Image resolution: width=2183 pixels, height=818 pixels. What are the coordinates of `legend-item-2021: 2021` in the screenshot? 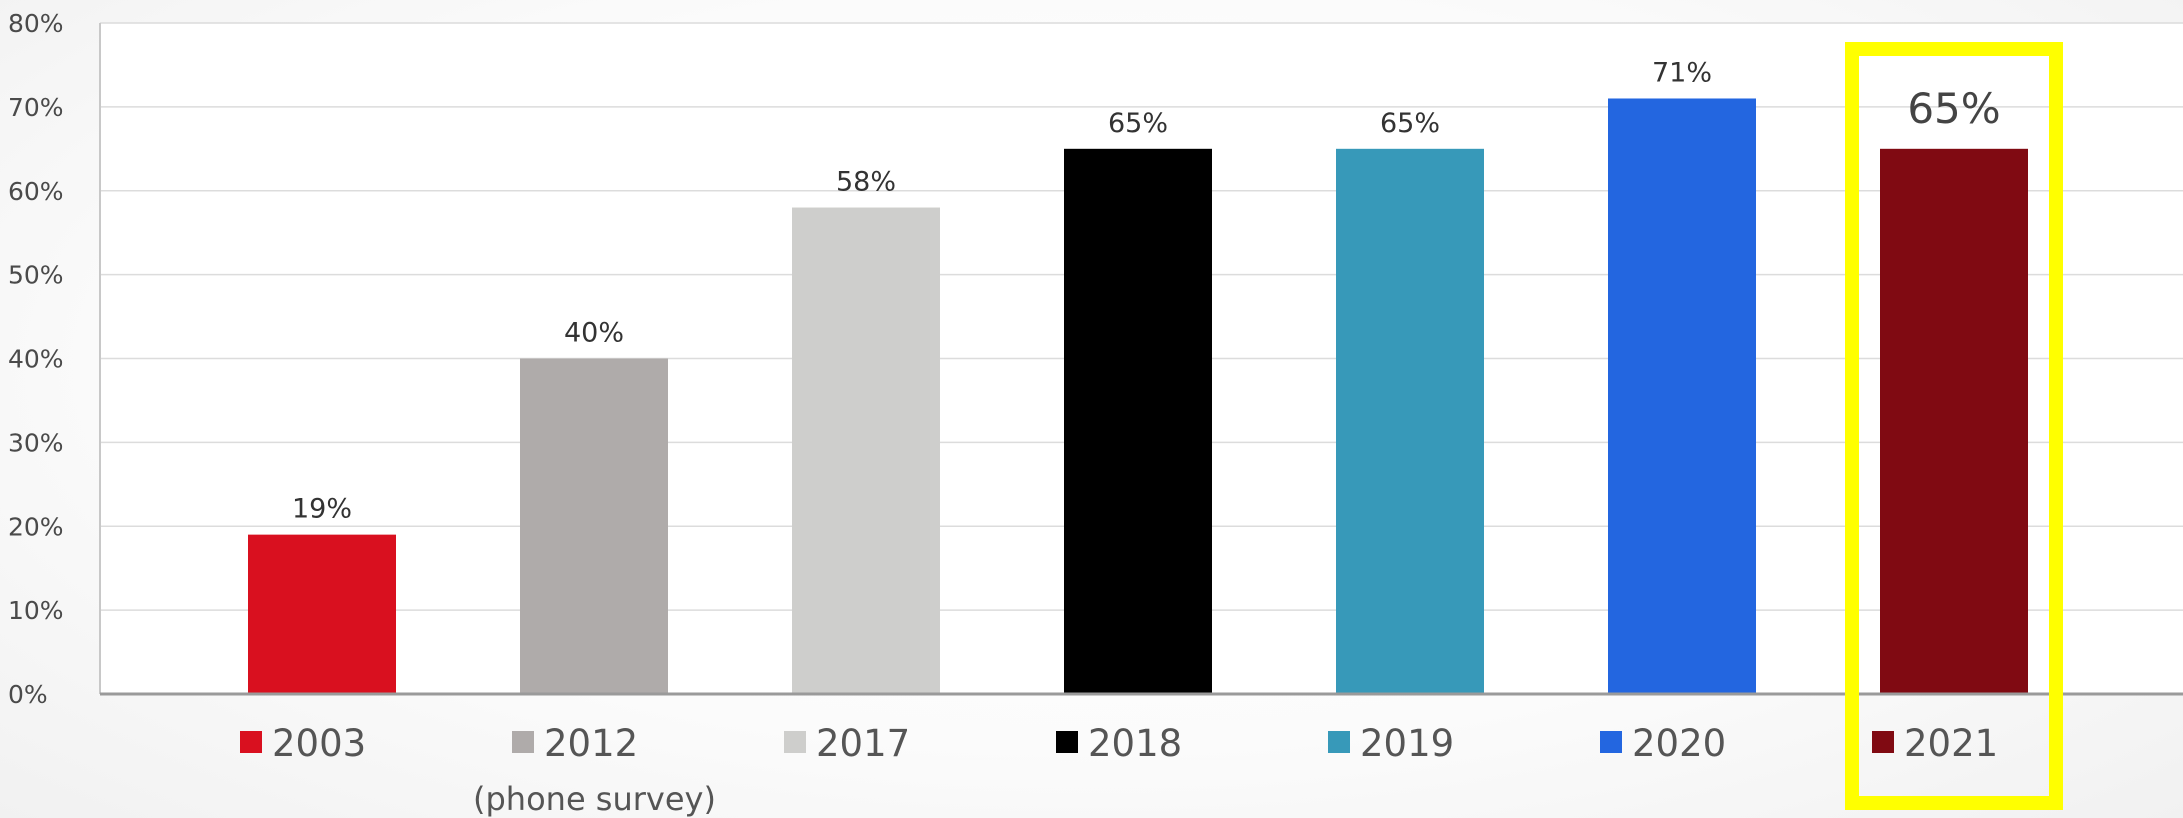 It's located at (1935, 743).